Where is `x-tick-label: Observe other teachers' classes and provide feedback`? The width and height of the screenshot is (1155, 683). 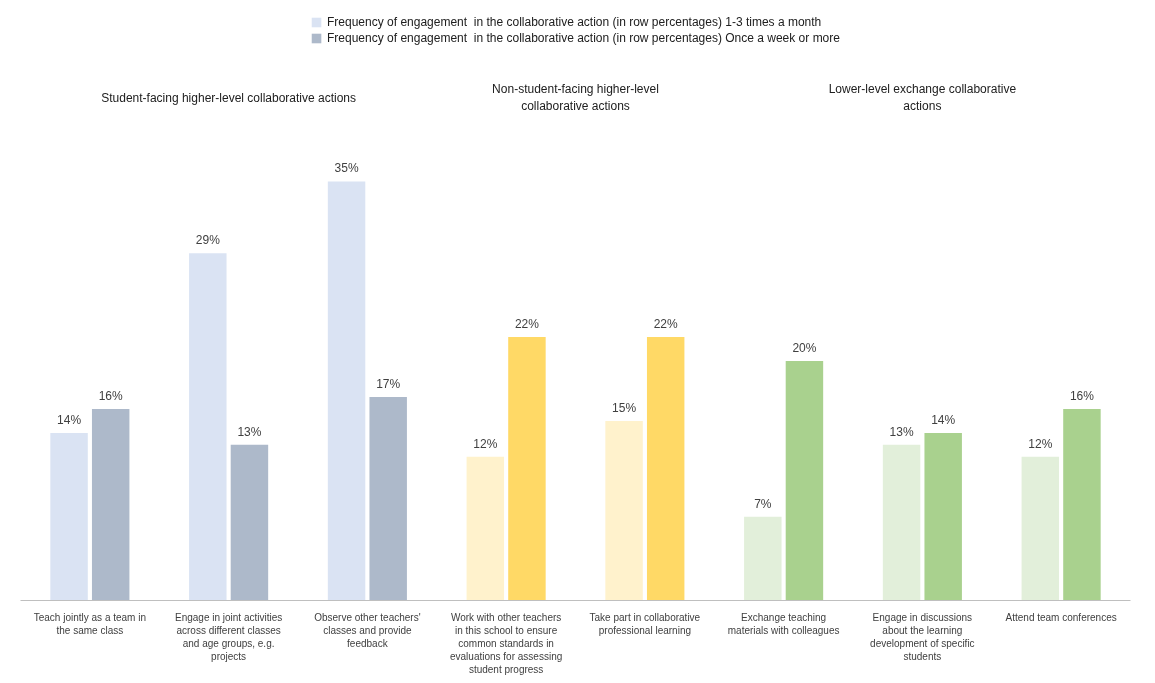
x-tick-label: Observe other teachers' classes and provide feedback is located at coordinates (367, 630).